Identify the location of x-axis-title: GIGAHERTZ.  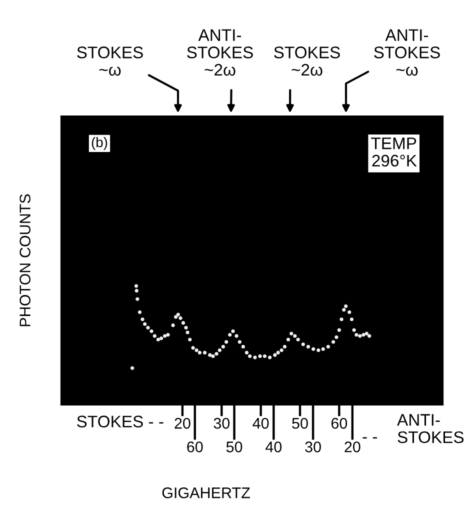
(206, 492).